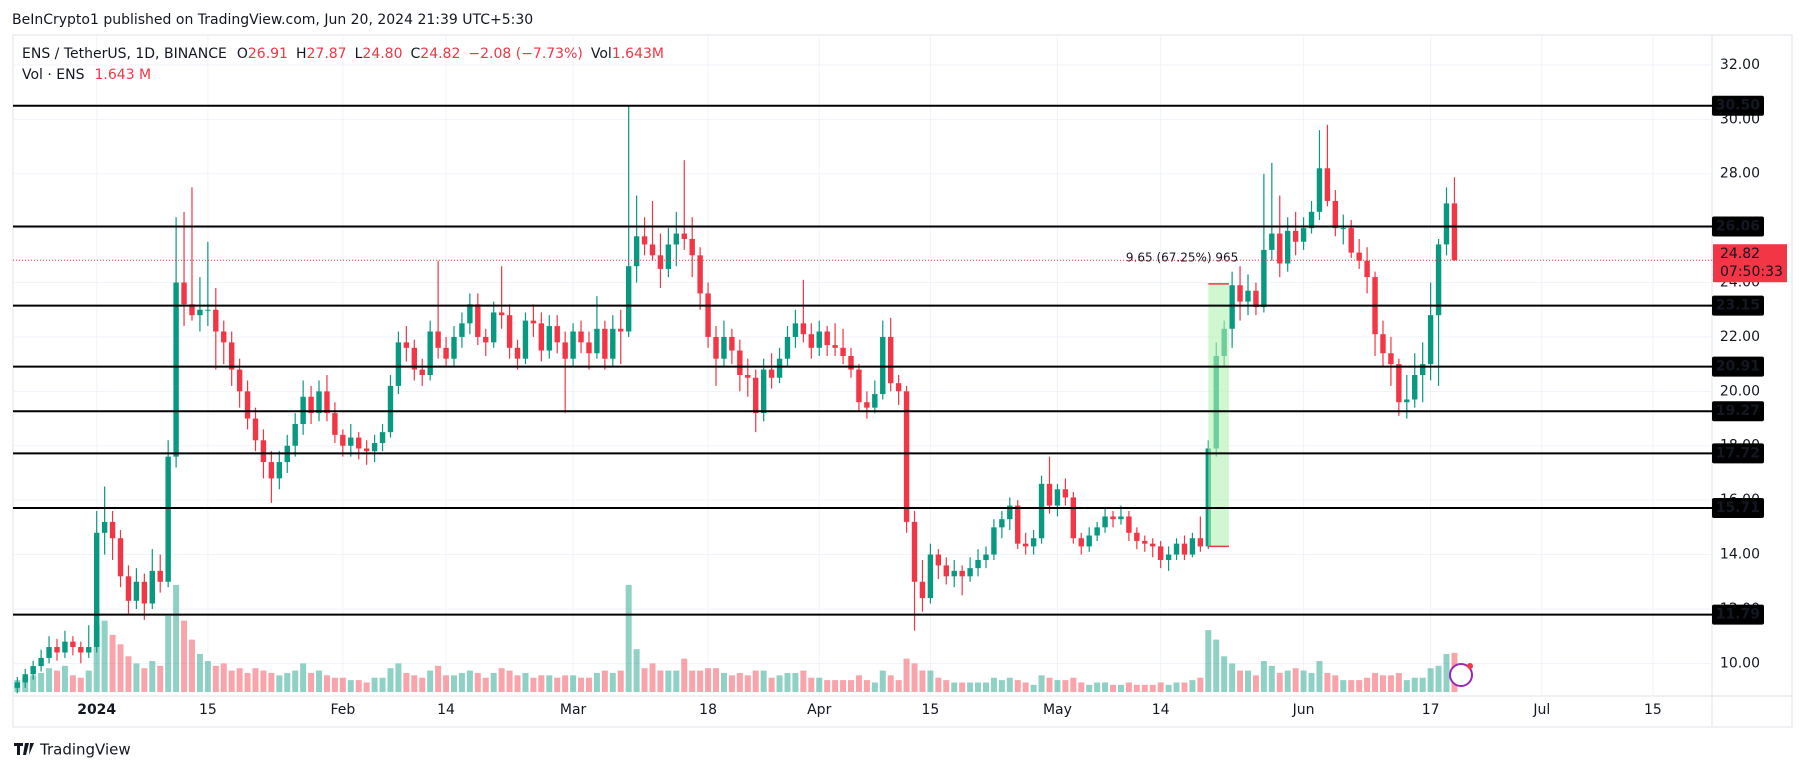 This screenshot has height=771, width=1805. I want to click on alert-icon, so click(1461, 675).